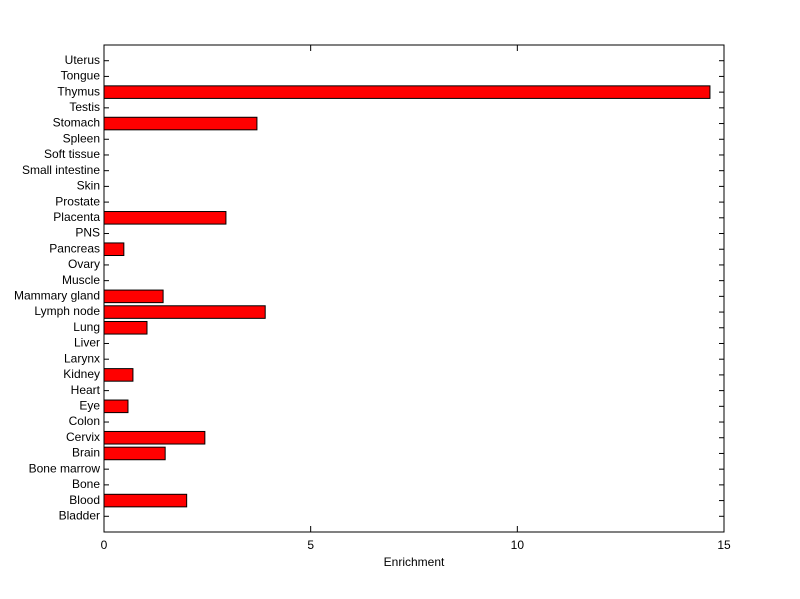  Describe the element at coordinates (86, 484) in the screenshot. I see `y-tick-label: Bone` at that location.